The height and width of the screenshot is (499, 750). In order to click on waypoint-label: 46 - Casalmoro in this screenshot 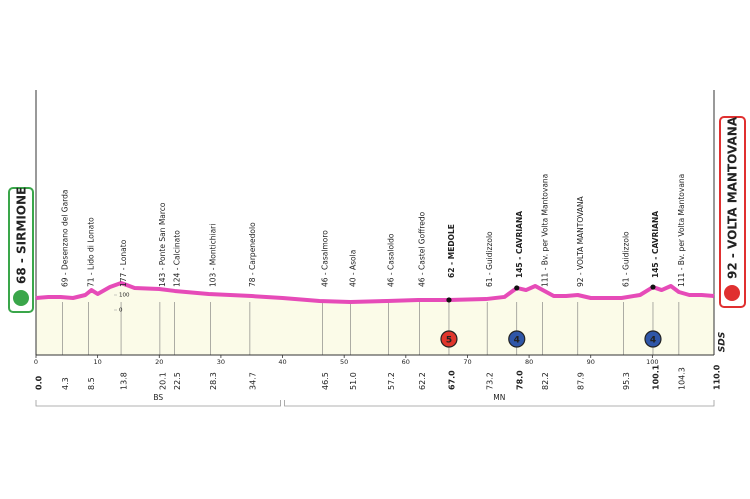, I will do `click(325, 258)`.